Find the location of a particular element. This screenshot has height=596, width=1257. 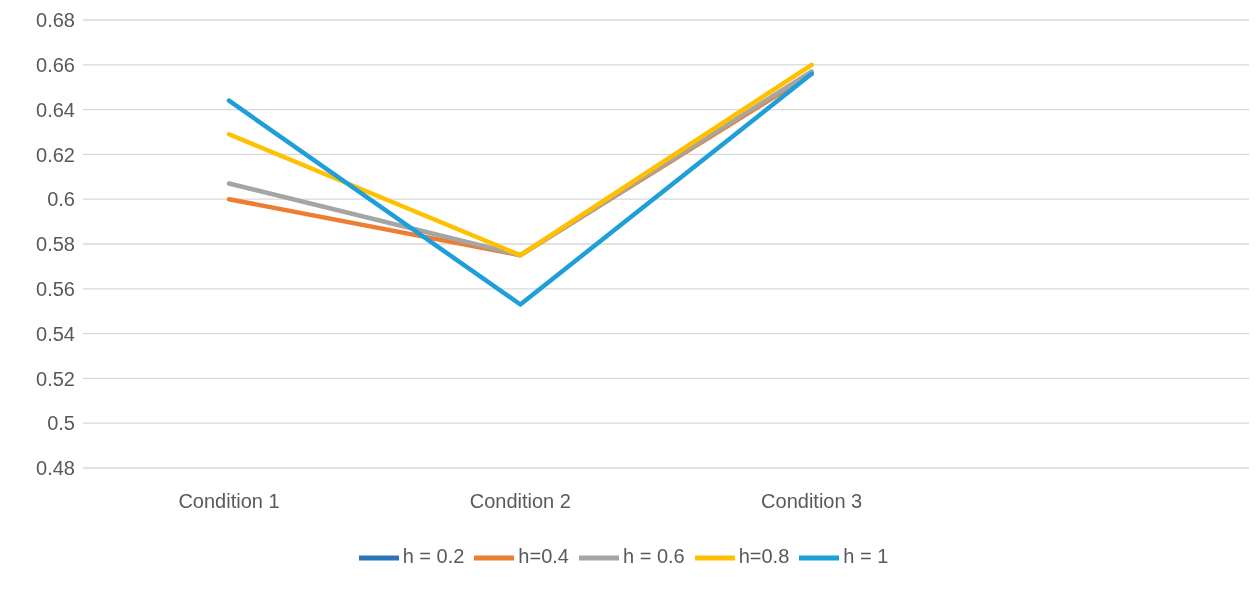

y-tick-label: 0.56 is located at coordinates (55, 288).